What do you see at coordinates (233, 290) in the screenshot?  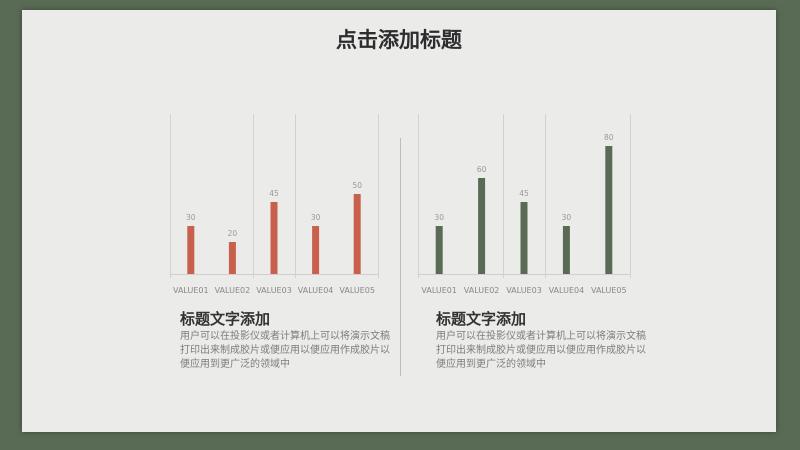 I see `left-chart-tick-label-2: VALUE02` at bounding box center [233, 290].